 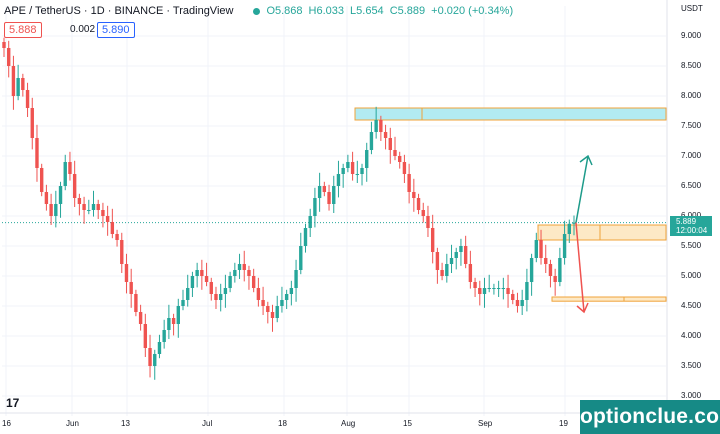 I want to click on time-tick-label: Jun, so click(x=72, y=423).